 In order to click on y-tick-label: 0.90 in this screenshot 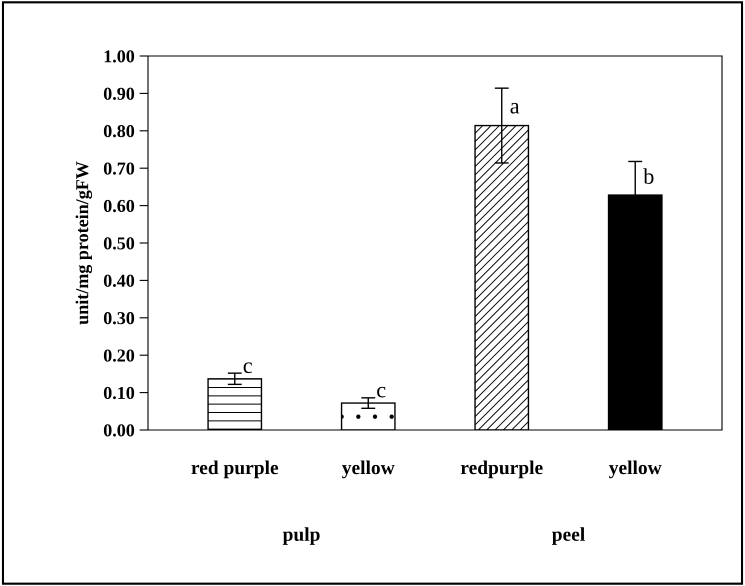, I will do `click(119, 94)`.